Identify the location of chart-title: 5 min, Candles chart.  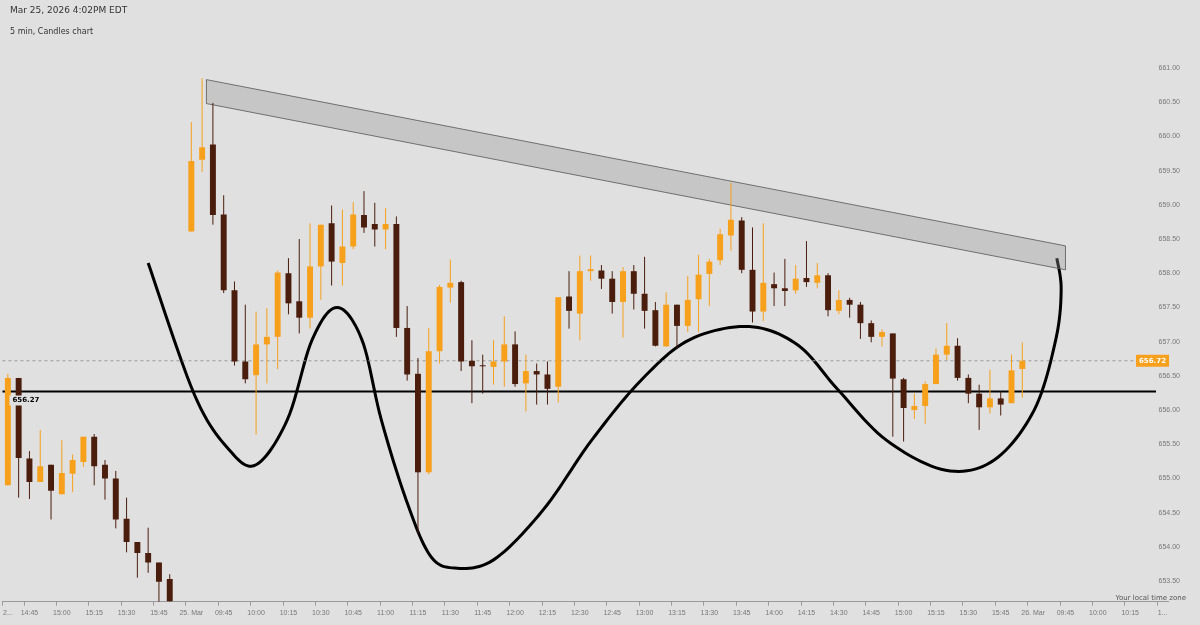
(52, 31).